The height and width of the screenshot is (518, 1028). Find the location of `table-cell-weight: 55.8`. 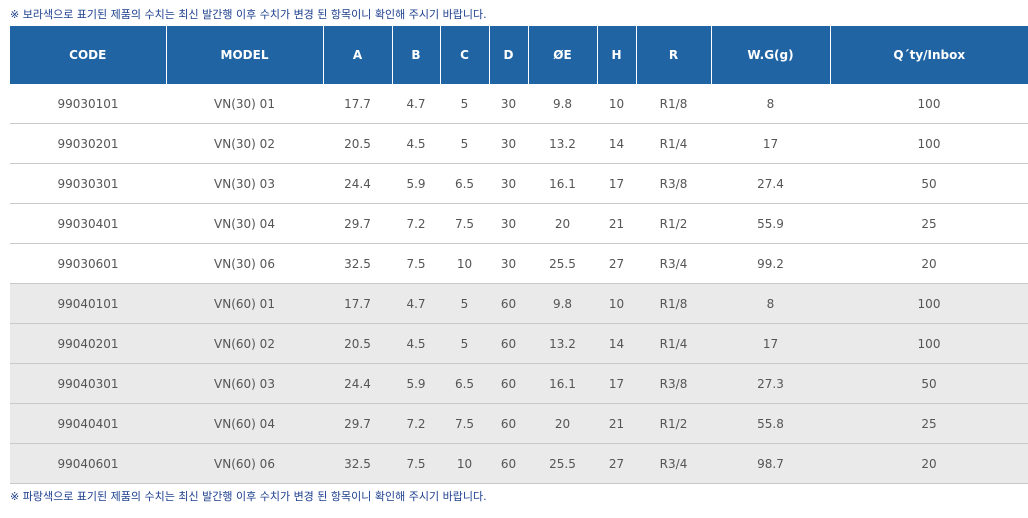

table-cell-weight: 55.8 is located at coordinates (770, 423).